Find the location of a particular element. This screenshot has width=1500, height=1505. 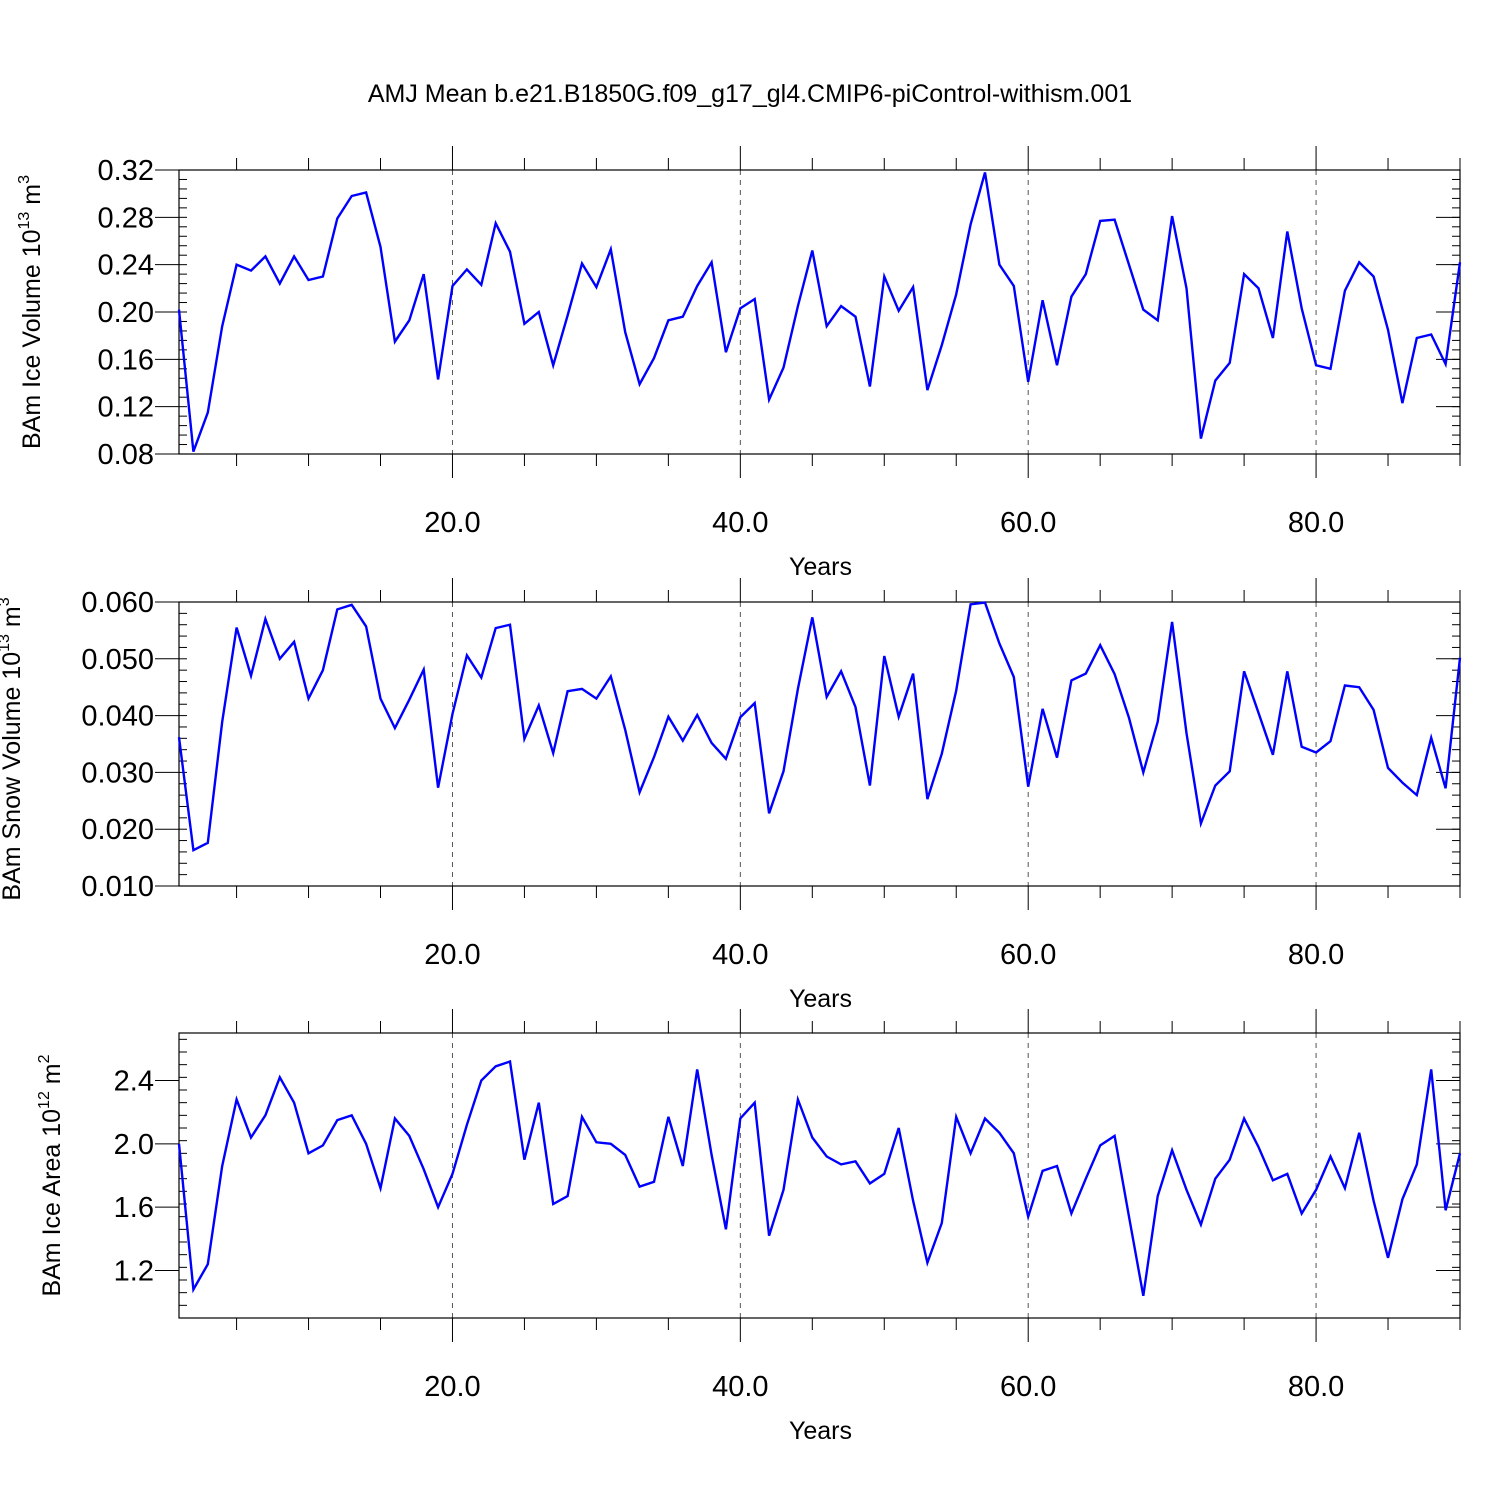

y-tick-label: 0.030 is located at coordinates (117, 773).